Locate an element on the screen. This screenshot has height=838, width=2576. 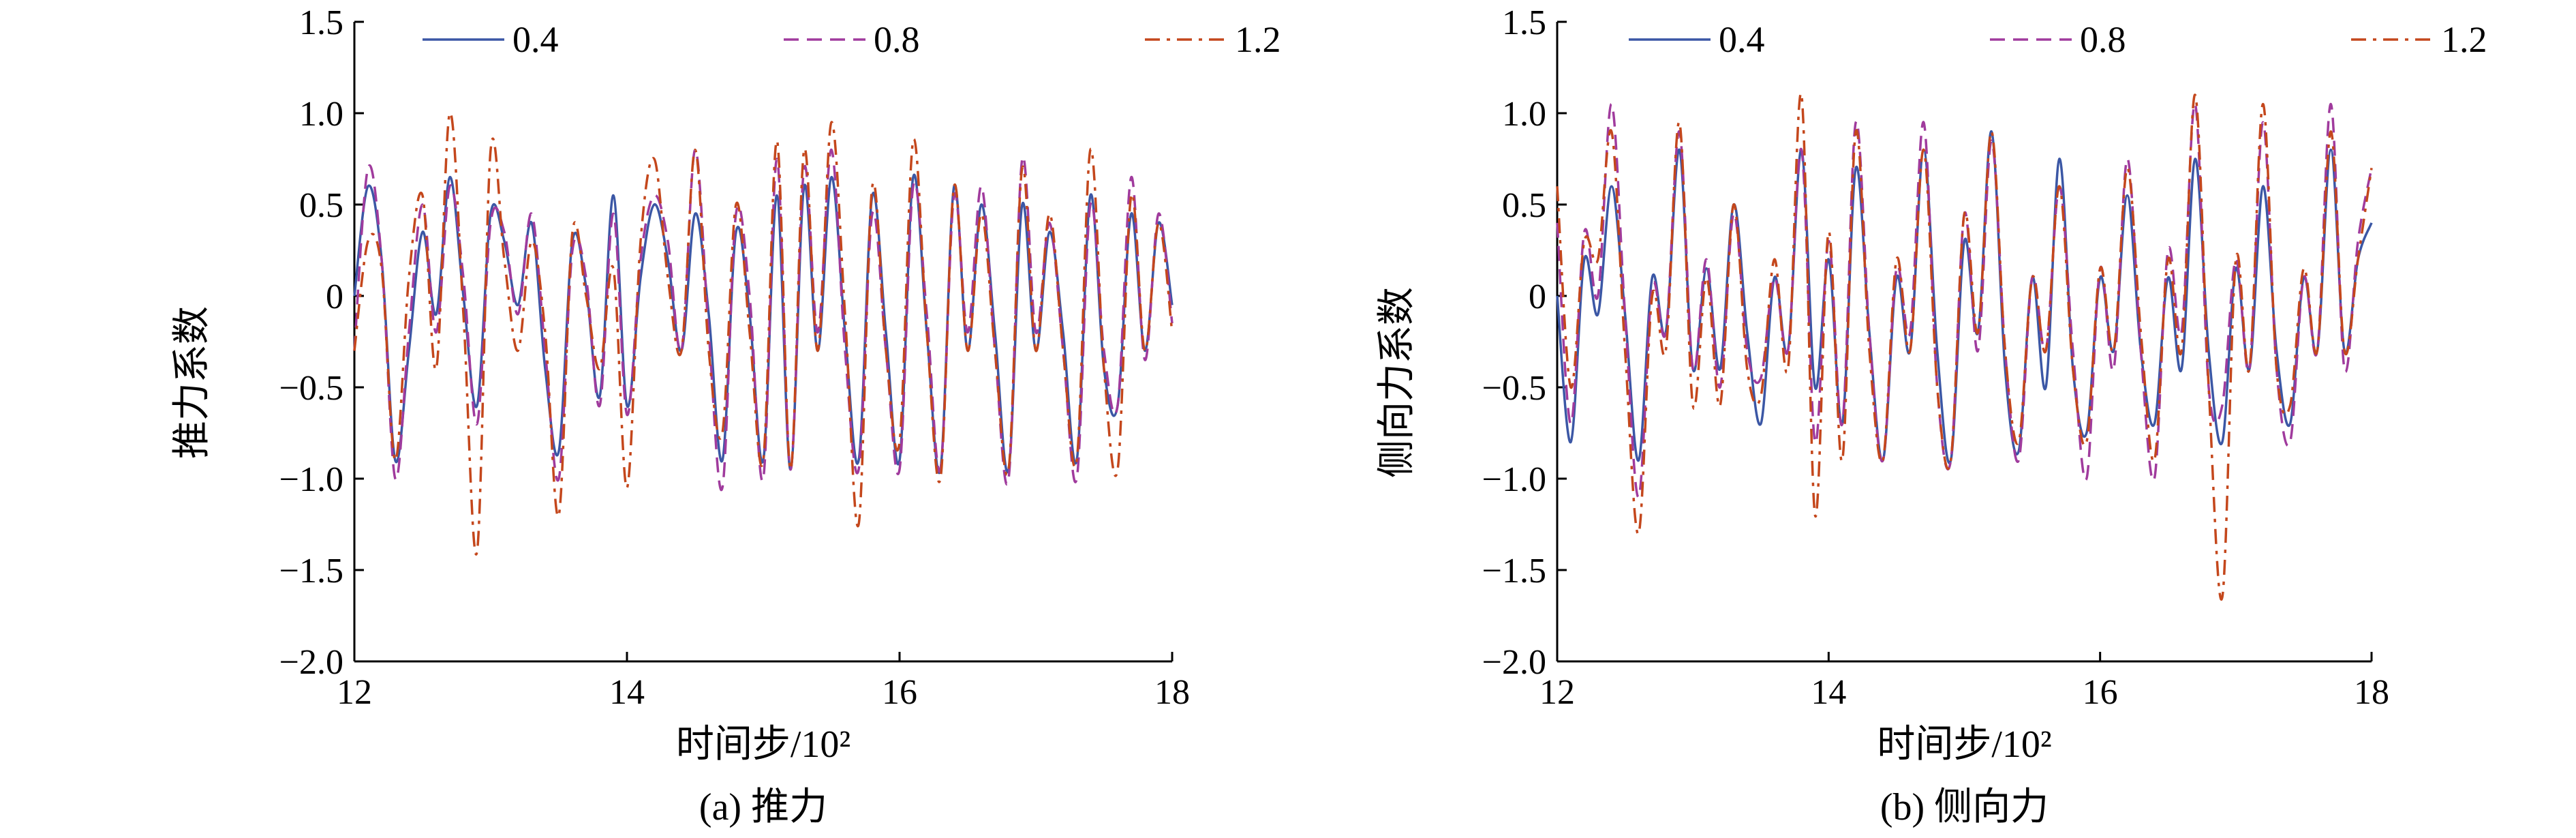
y-axis-label: 推力系数 is located at coordinates (192, 383).